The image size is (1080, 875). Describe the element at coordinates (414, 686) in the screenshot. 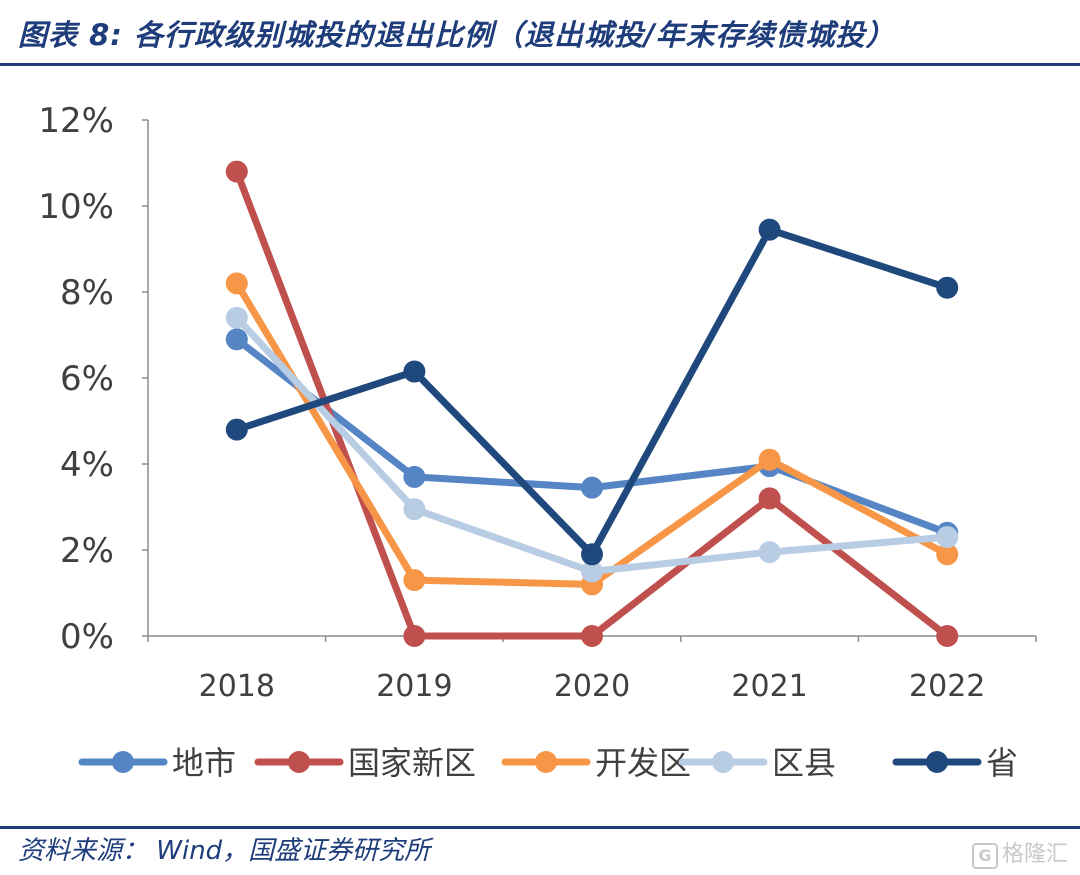

I see `x-tick-label: 2019` at that location.